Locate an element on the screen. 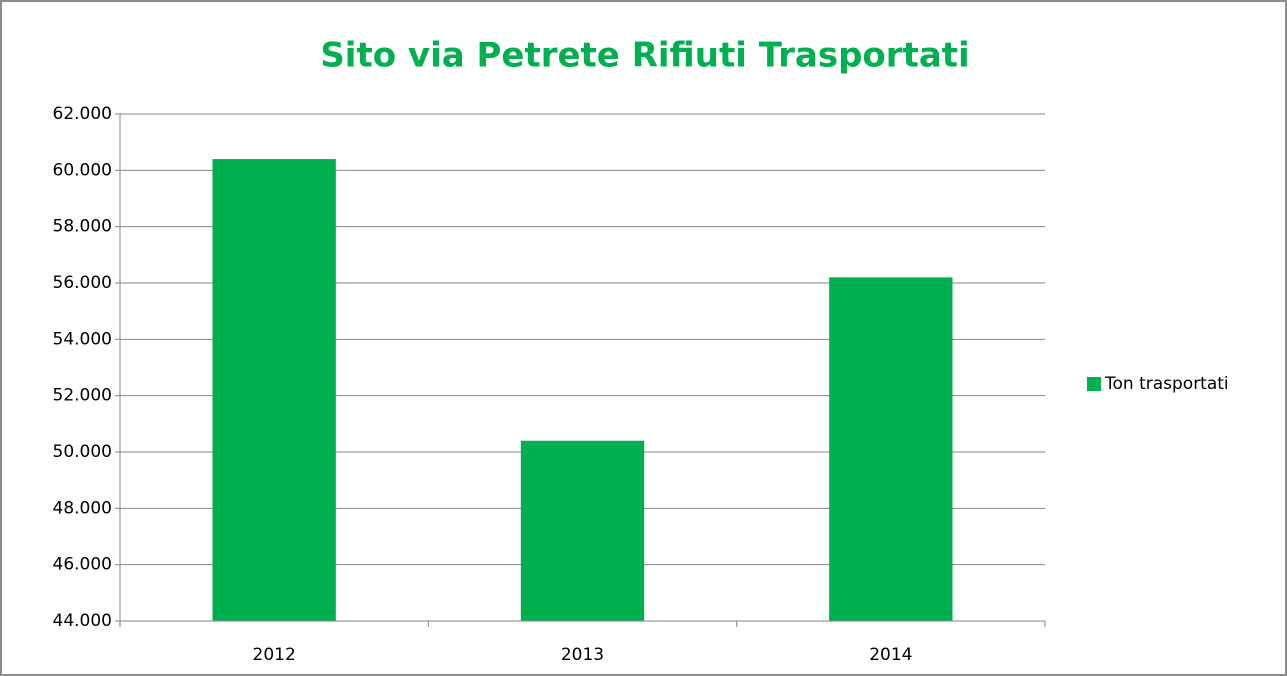 The width and height of the screenshot is (1287, 676). x-tick-label: 2012 is located at coordinates (274, 655).